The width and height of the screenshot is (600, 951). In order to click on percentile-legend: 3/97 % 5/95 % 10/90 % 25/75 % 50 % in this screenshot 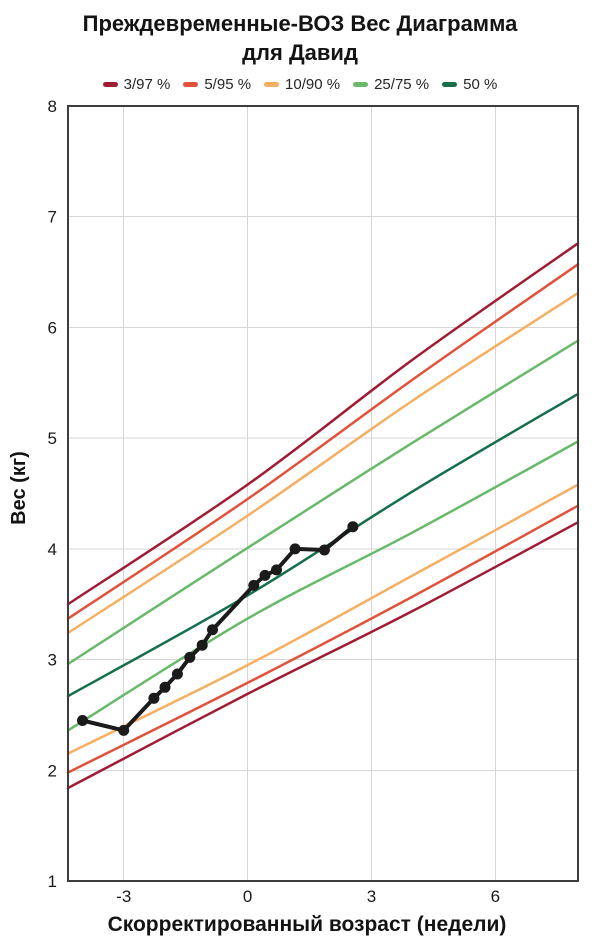, I will do `click(300, 84)`.